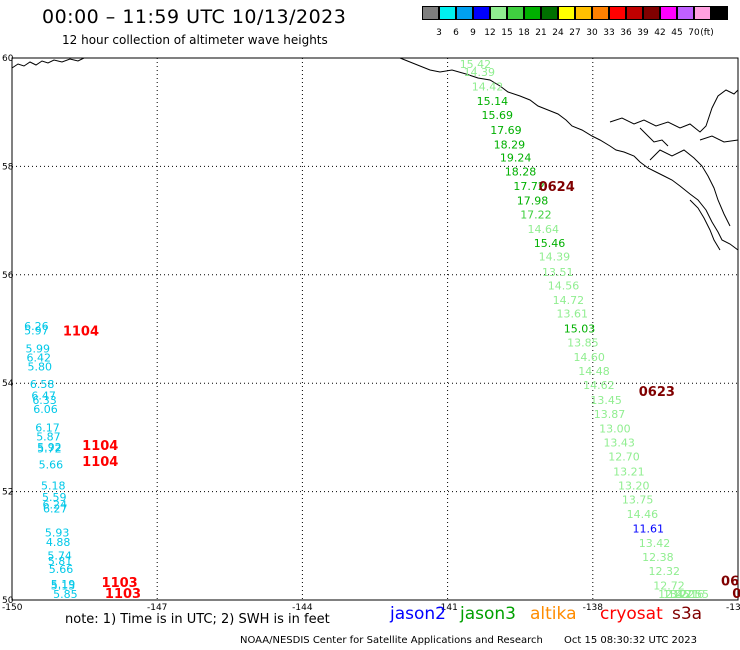  Describe the element at coordinates (580, 328) in the screenshot. I see `wave-height-value: 15.03` at that location.